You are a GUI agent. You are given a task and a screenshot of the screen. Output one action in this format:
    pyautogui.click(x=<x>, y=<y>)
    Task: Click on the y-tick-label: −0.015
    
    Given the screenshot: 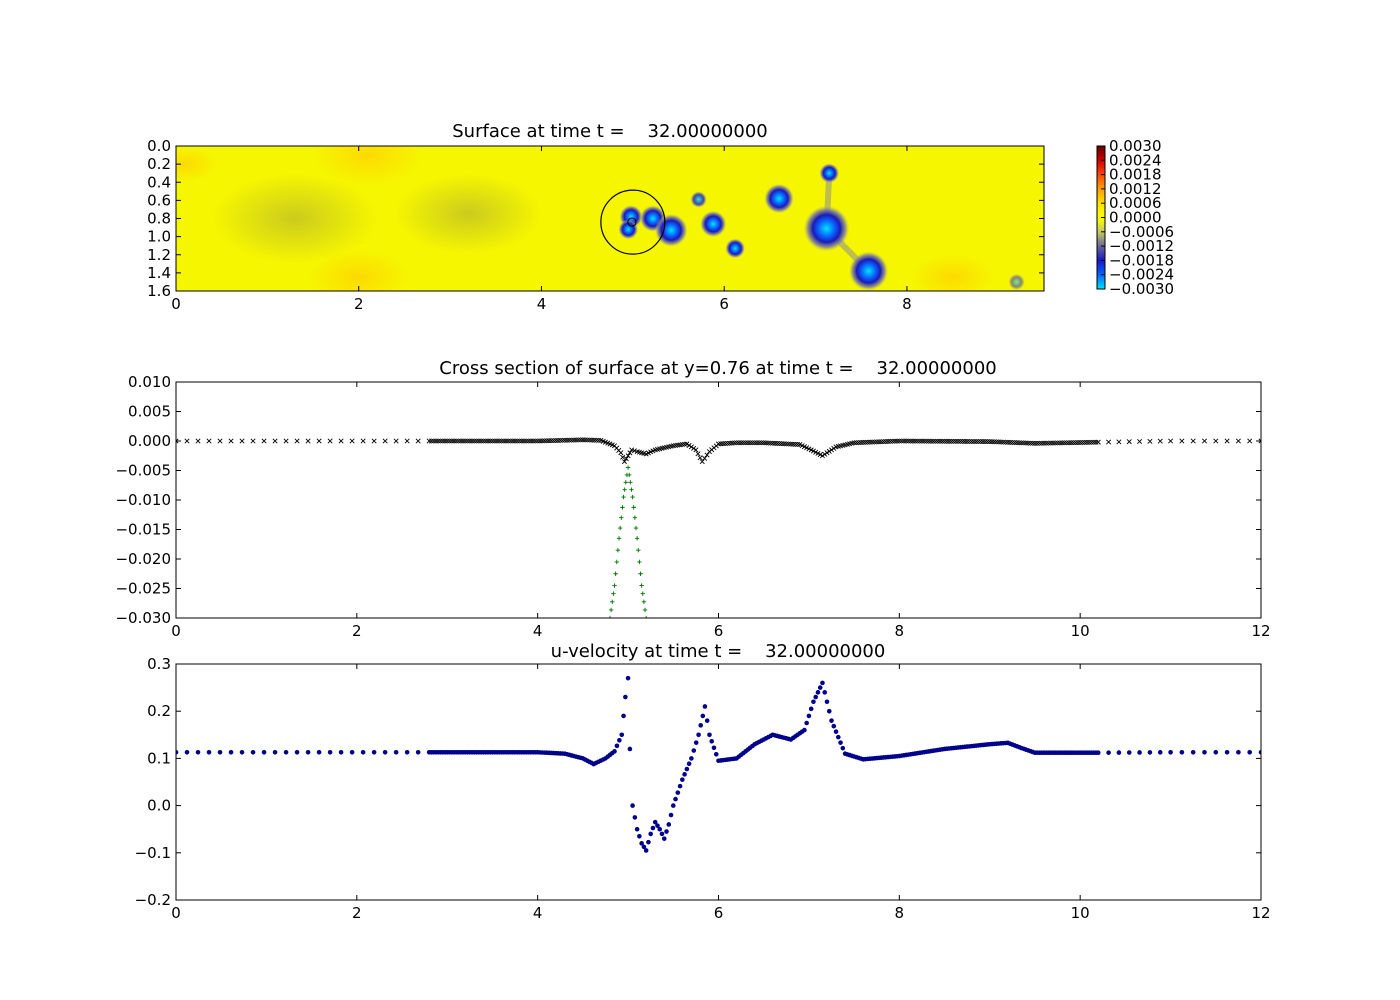 What is the action you would take?
    pyautogui.click(x=143, y=530)
    